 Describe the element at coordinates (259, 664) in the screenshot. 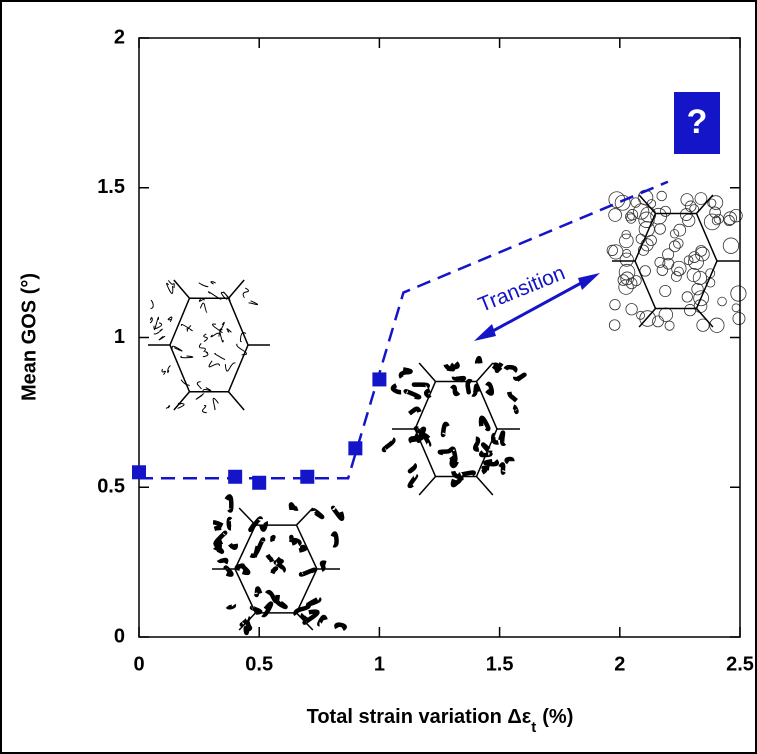

I see `x-tick-label: 0.5` at that location.